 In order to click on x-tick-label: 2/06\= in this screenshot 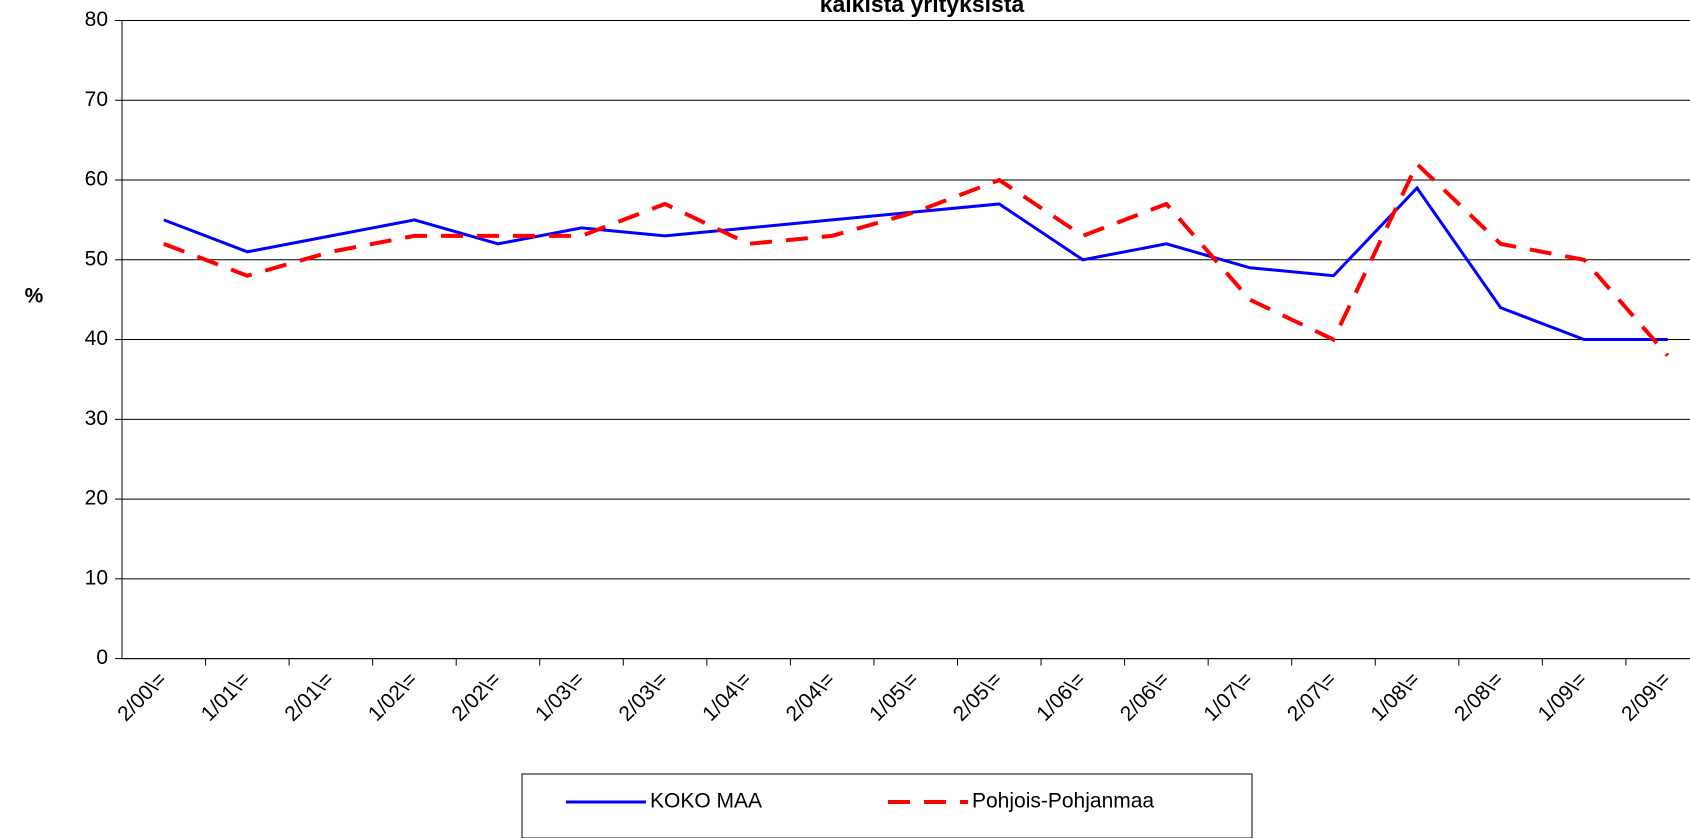, I will do `click(1145, 697)`.